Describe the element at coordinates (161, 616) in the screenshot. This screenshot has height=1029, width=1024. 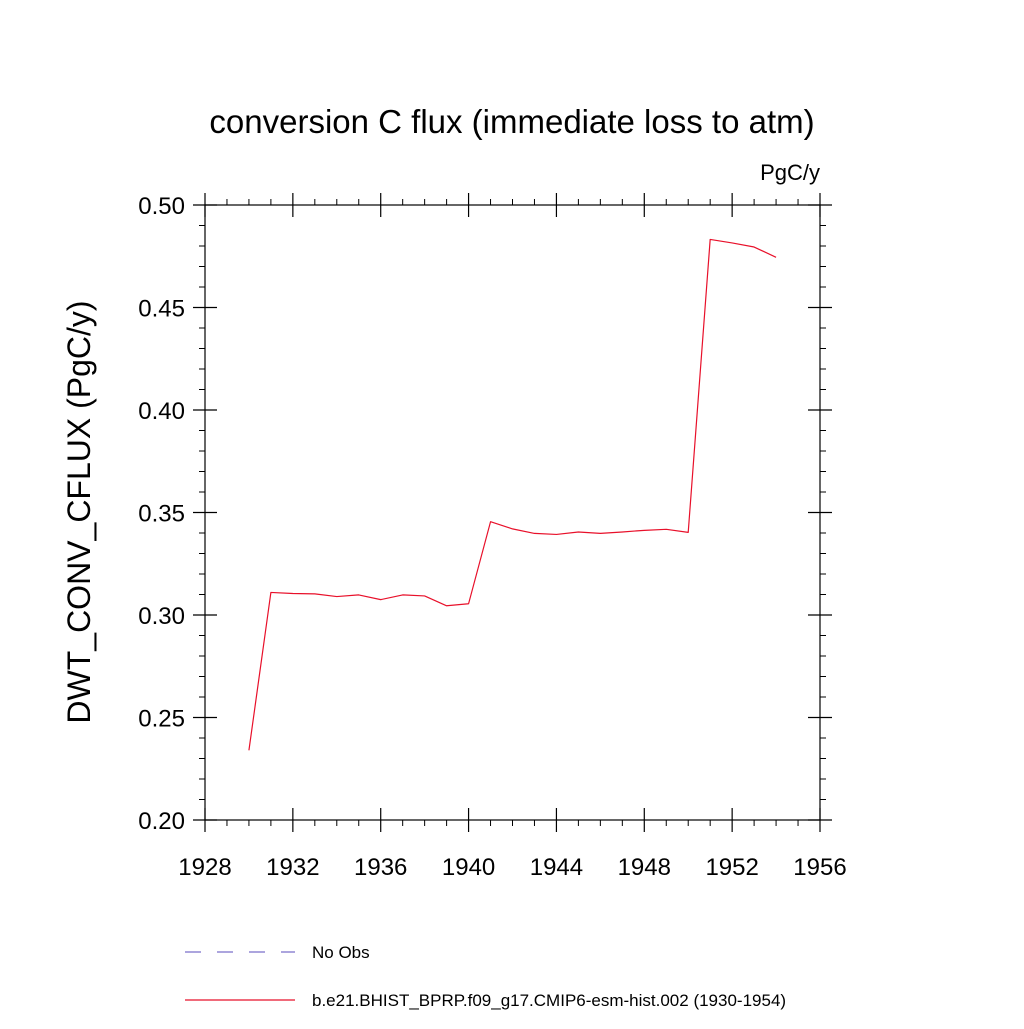
I see `y-tick-label: 0.30` at that location.